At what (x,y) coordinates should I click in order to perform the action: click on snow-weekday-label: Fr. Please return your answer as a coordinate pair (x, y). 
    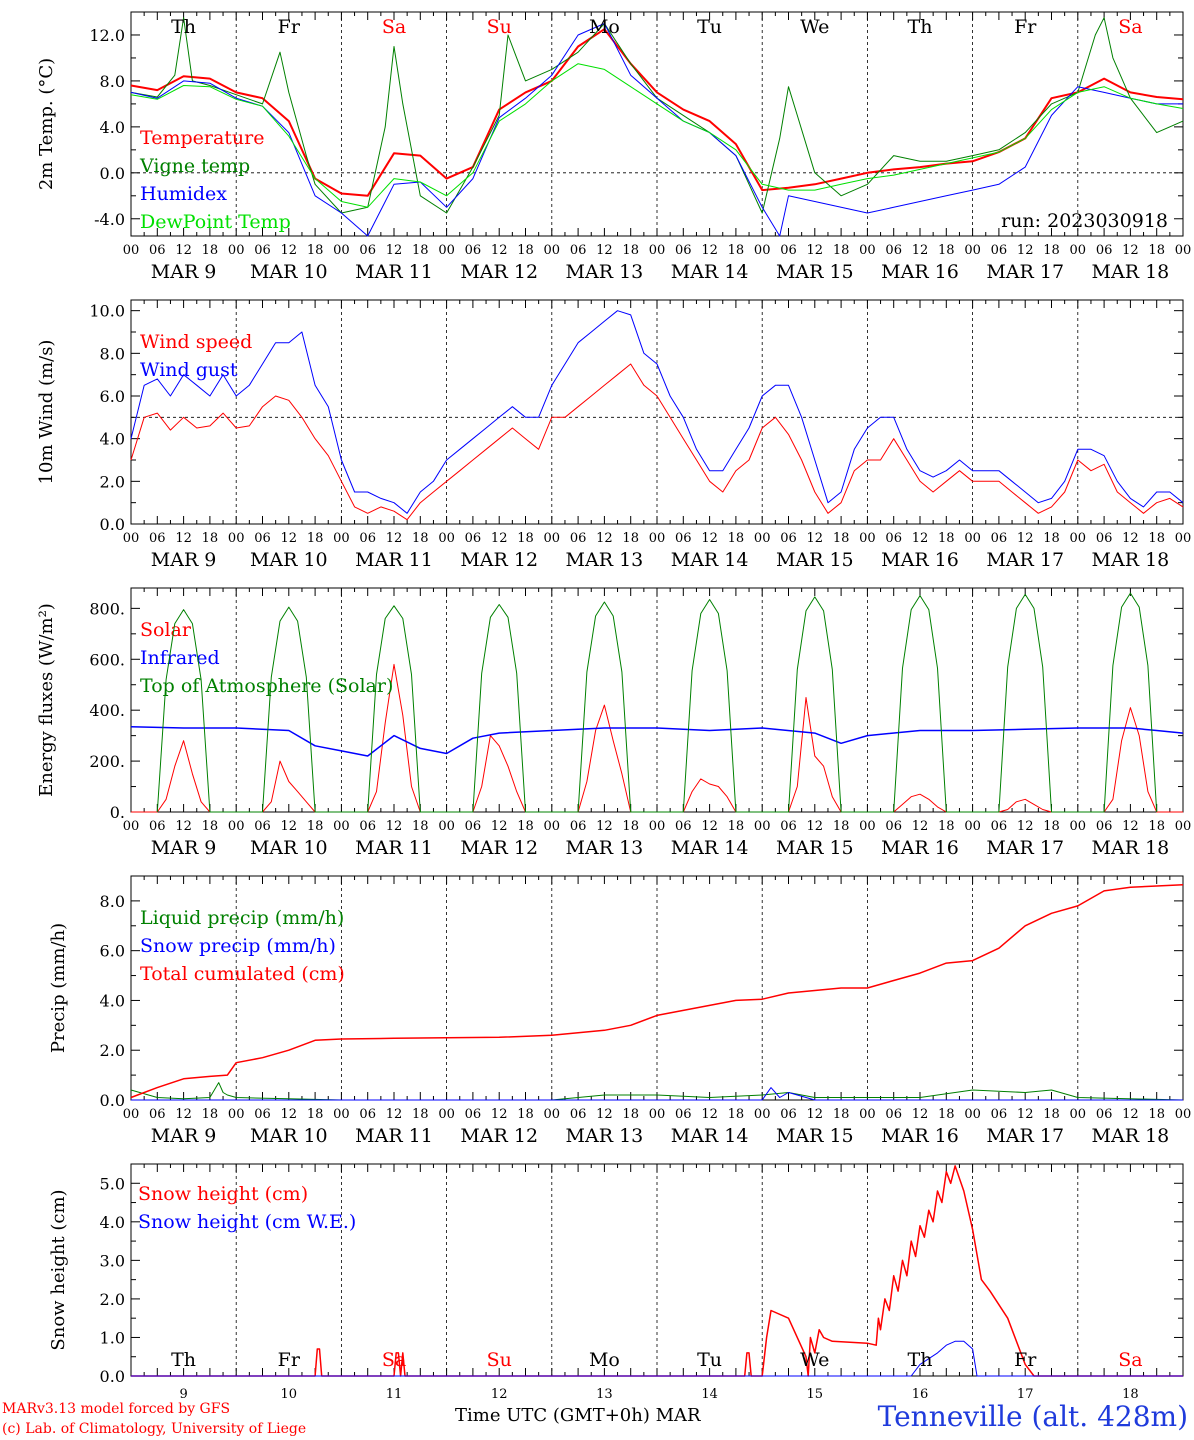
    Looking at the image, I should click on (1025, 1360).